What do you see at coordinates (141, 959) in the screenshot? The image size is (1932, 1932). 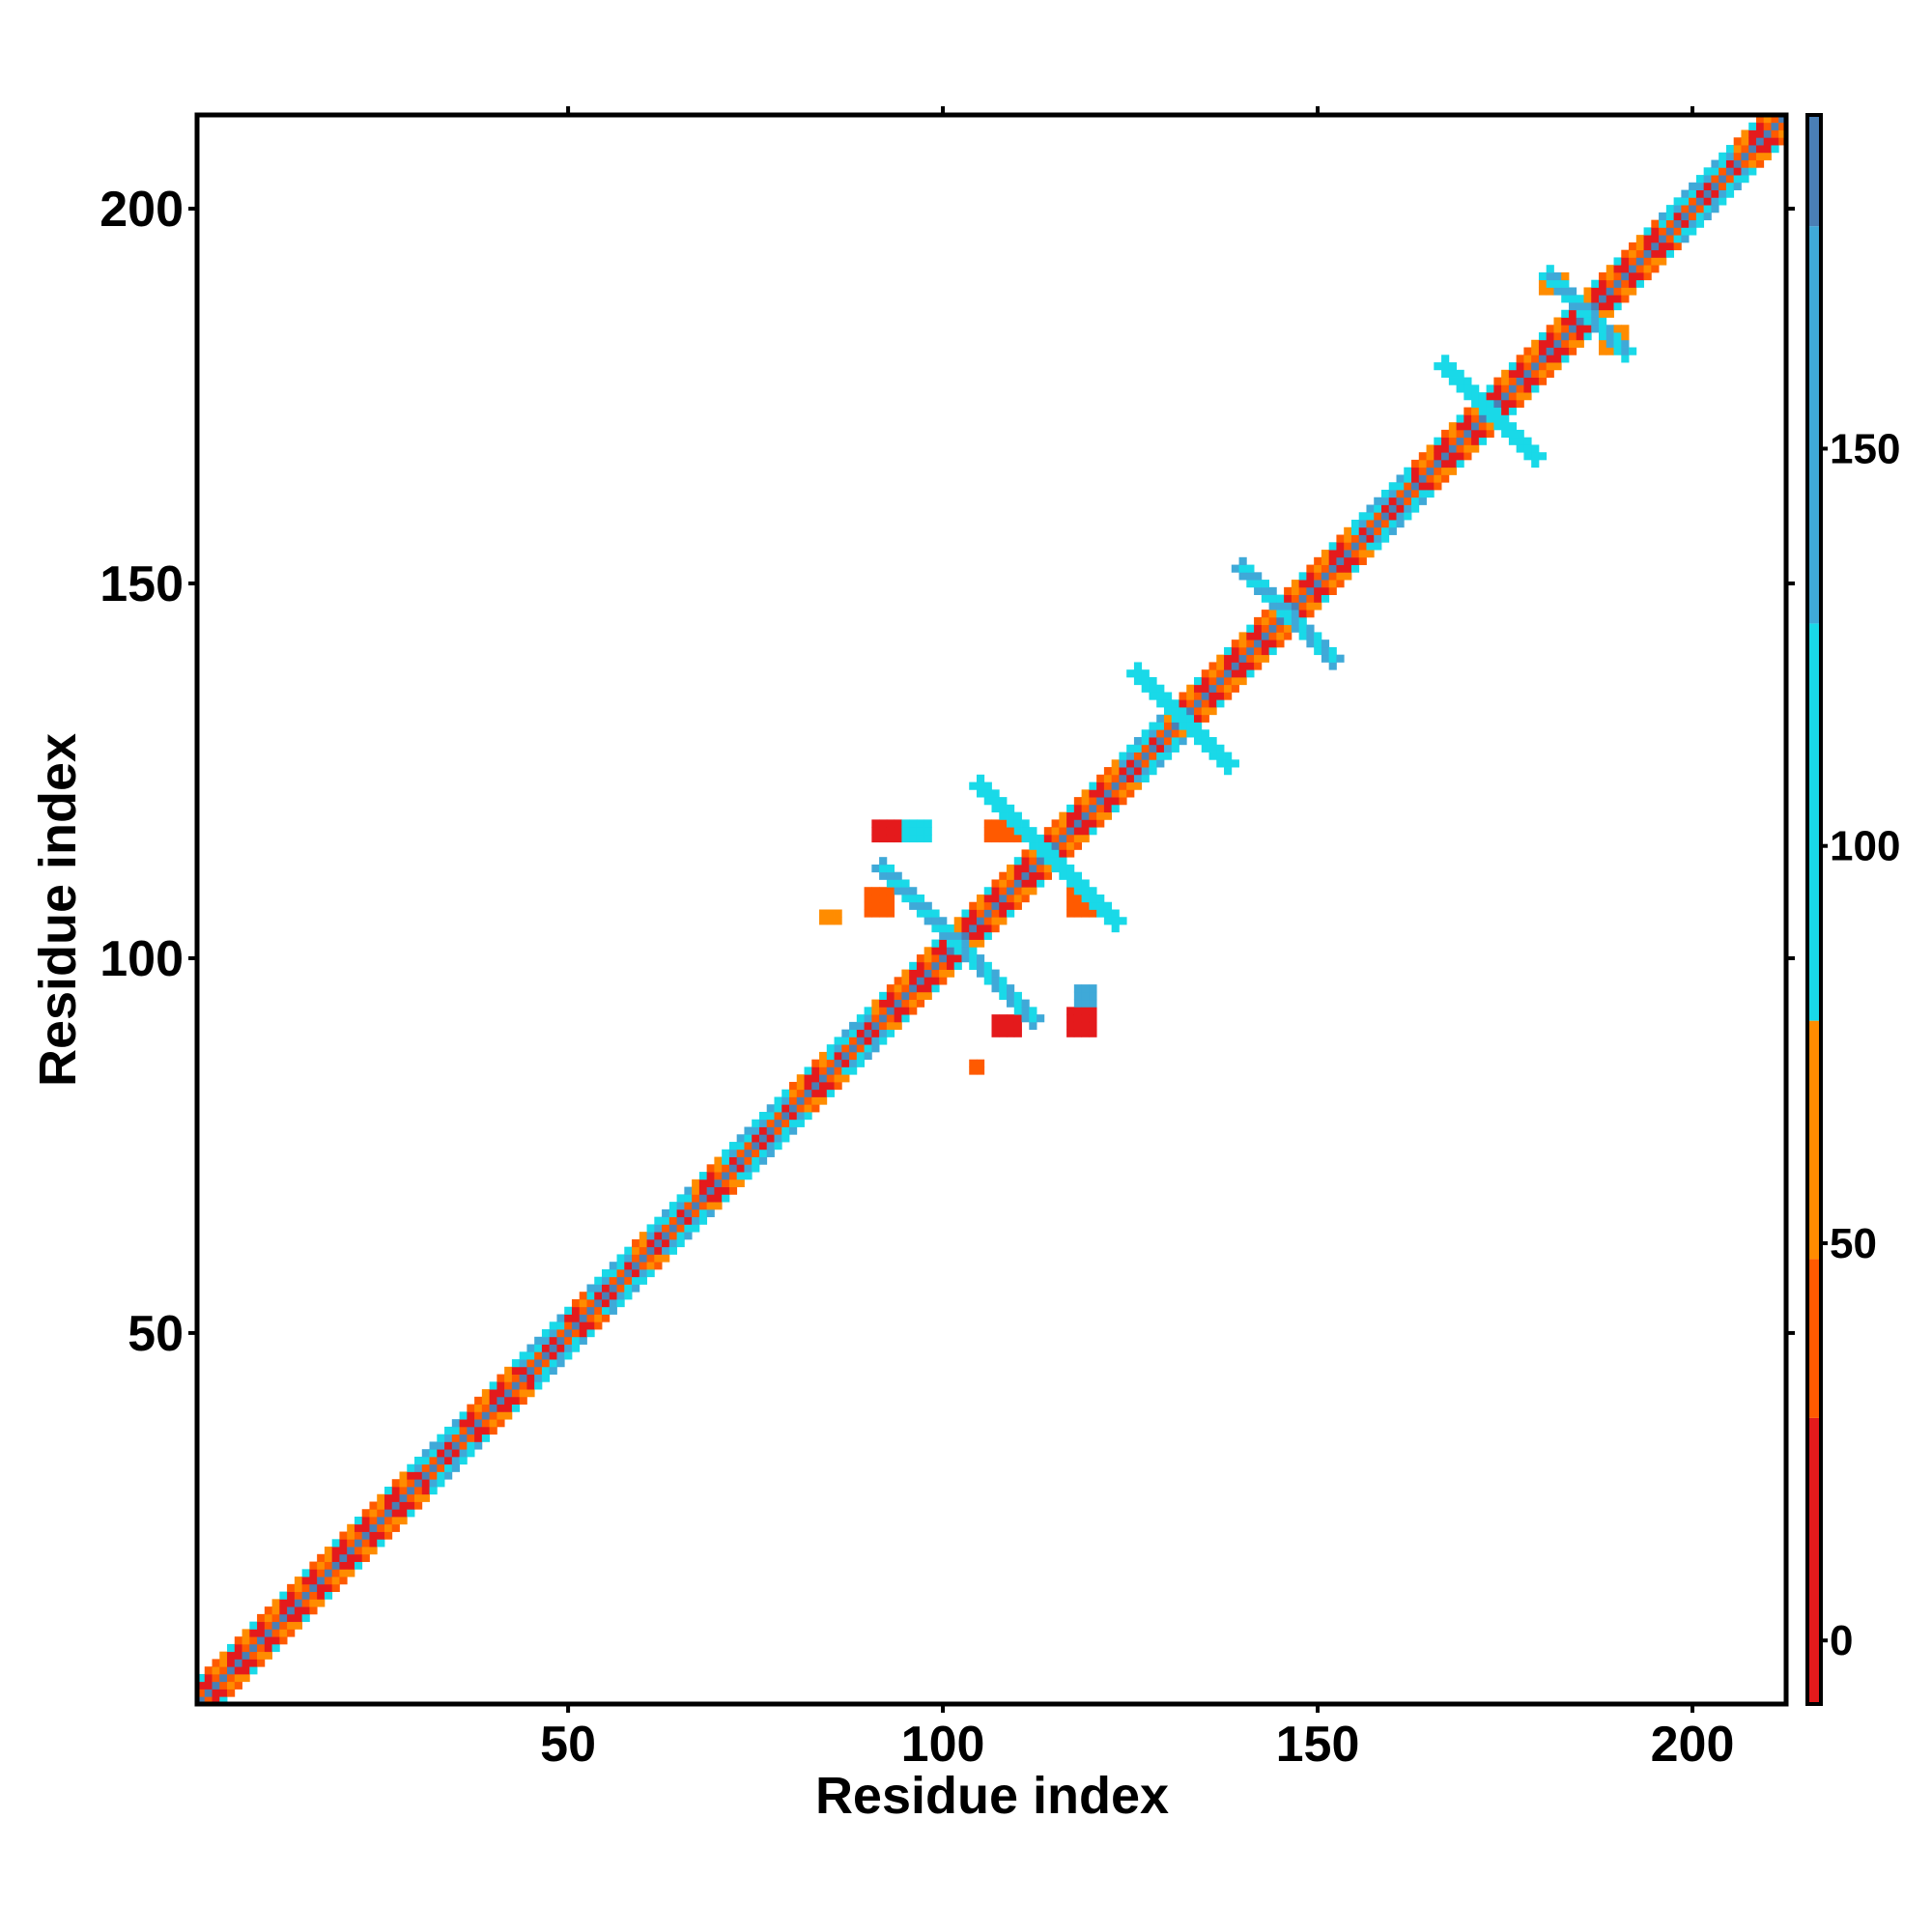 I see `y-tick-label: 100` at bounding box center [141, 959].